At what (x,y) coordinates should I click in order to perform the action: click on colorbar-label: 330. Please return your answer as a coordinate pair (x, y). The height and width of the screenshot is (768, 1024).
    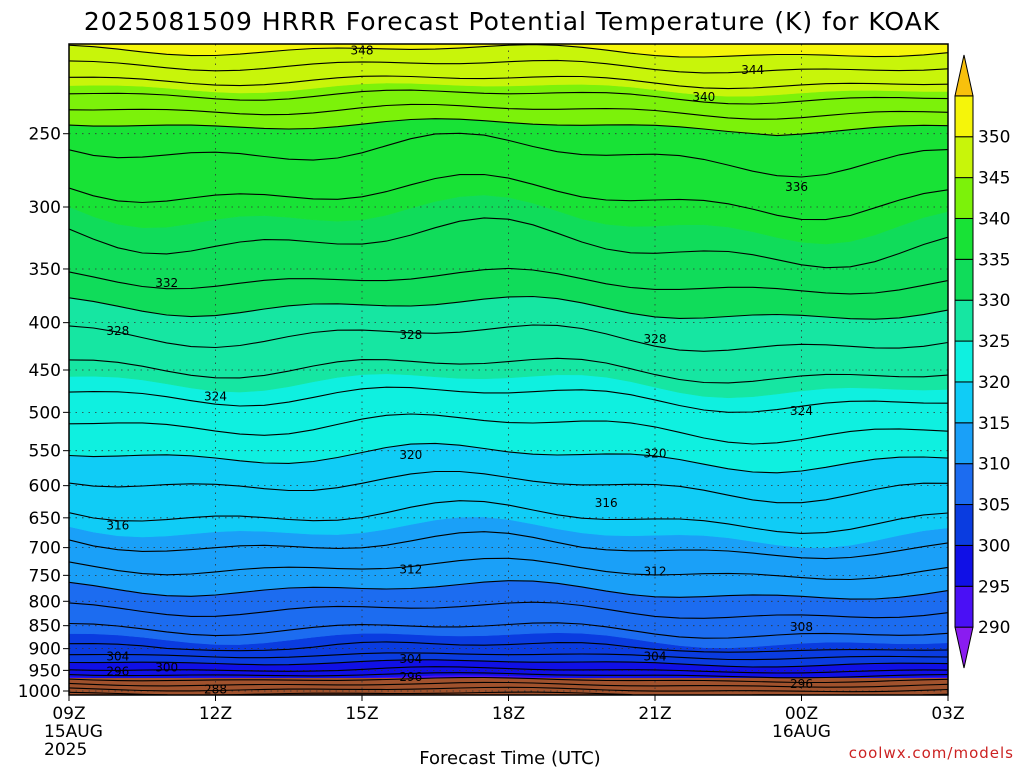
    Looking at the image, I should click on (994, 301).